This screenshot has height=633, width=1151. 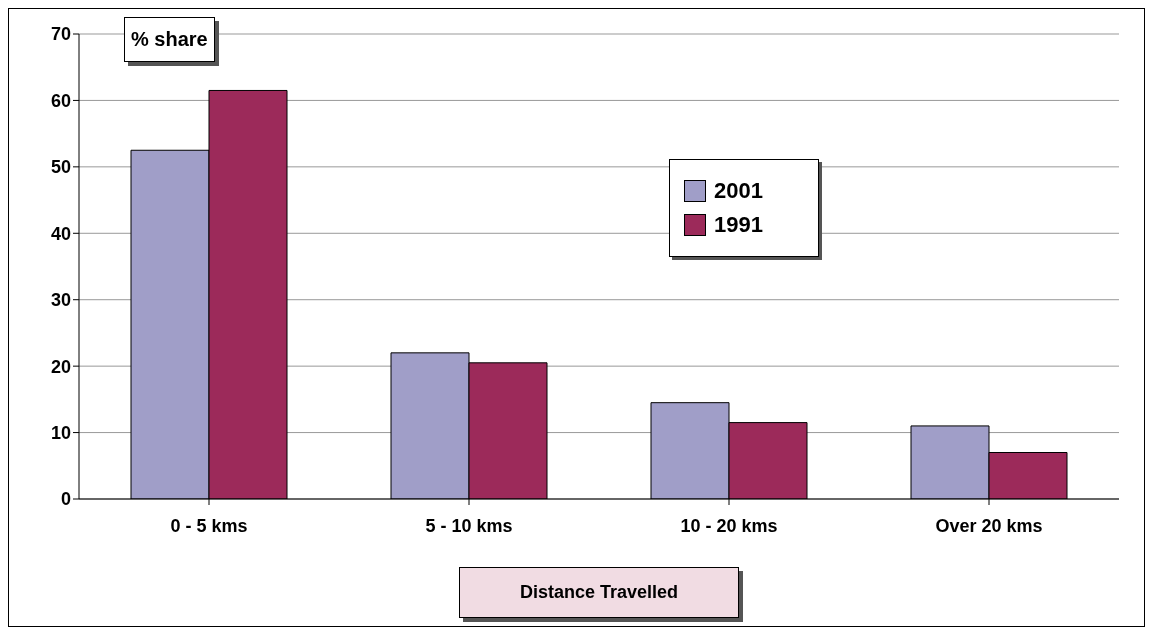 What do you see at coordinates (169, 39) in the screenshot?
I see `y-axis-title: % share` at bounding box center [169, 39].